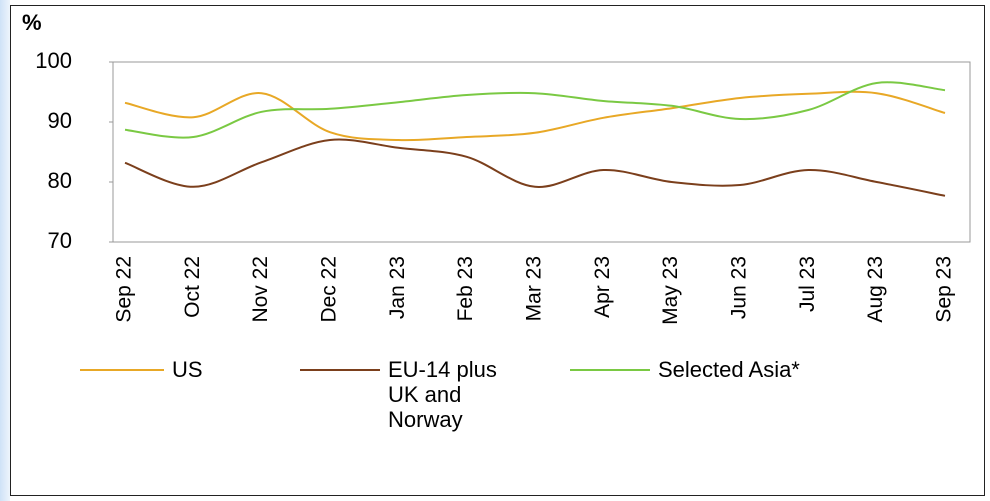 This screenshot has width=990, height=501. What do you see at coordinates (397, 287) in the screenshot?
I see `x-tick-label: Jan 23` at bounding box center [397, 287].